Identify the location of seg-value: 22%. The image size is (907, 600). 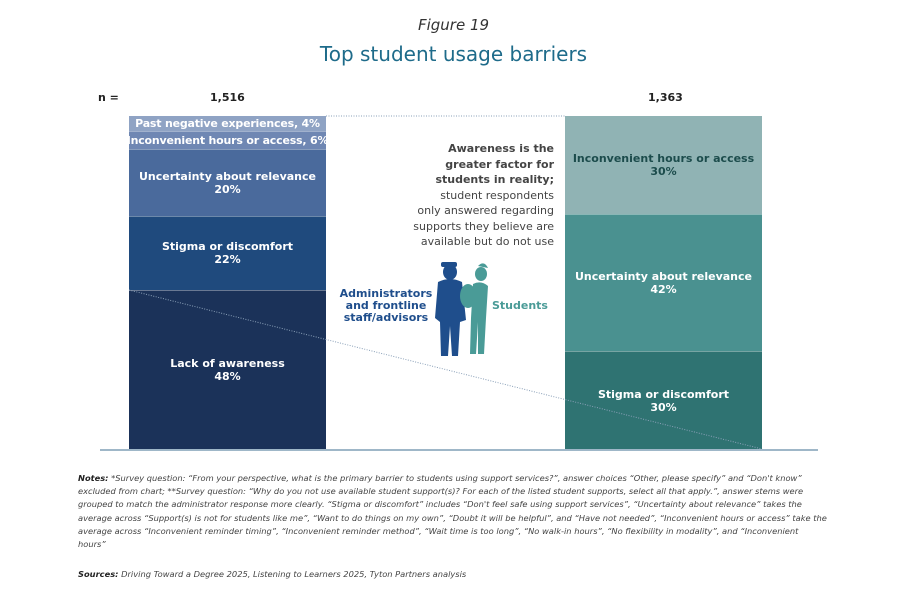
(227, 259).